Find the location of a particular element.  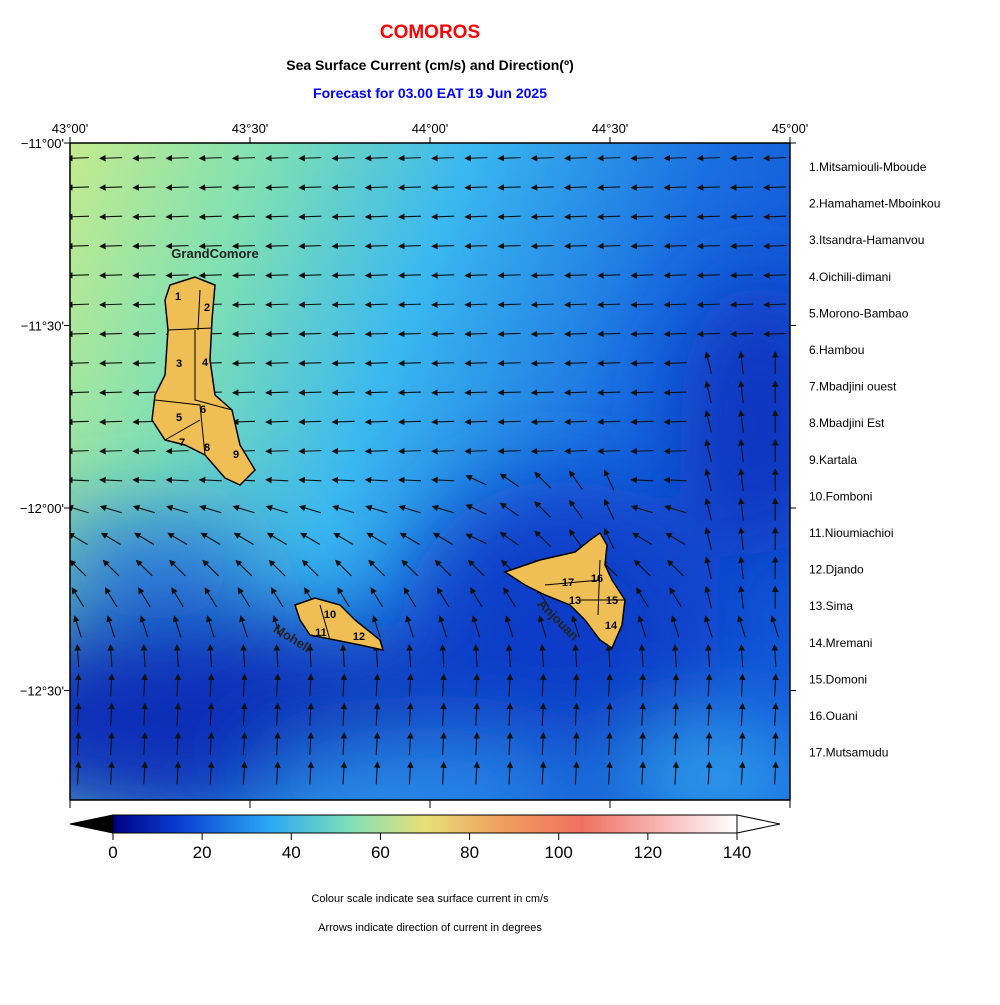

region-number: 14 is located at coordinates (611, 626).